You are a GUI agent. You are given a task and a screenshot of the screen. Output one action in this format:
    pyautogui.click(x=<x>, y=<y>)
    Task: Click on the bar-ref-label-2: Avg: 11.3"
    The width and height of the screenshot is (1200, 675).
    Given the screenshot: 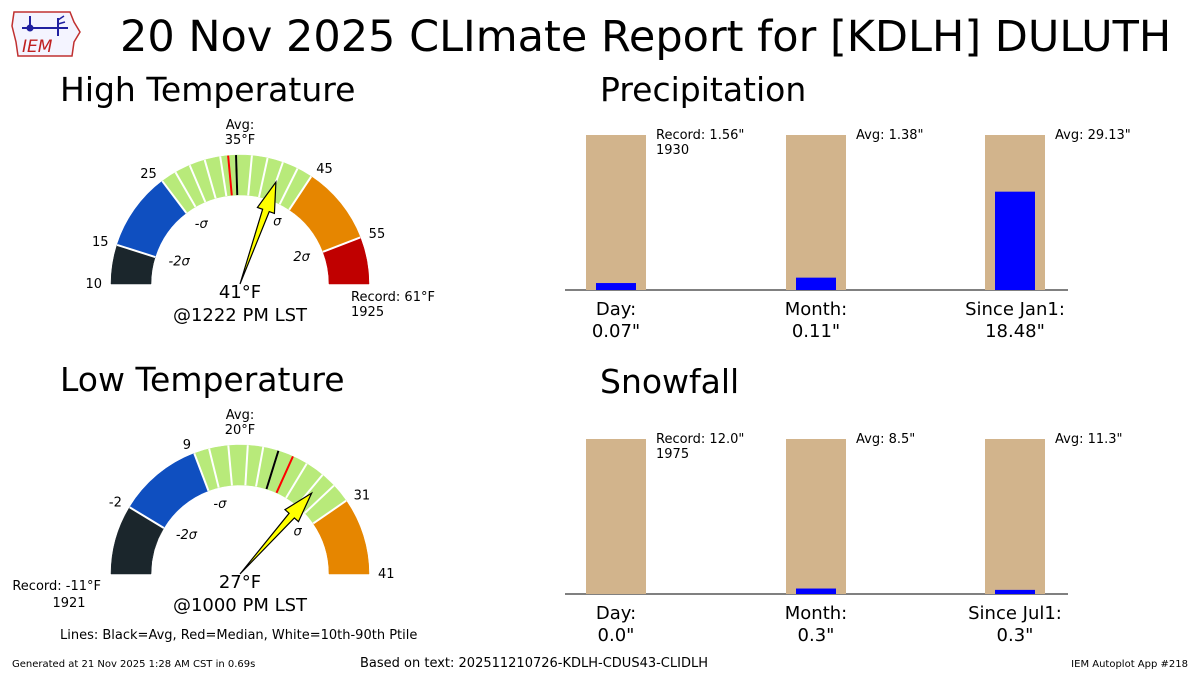 What is the action you would take?
    pyautogui.click(x=1089, y=439)
    